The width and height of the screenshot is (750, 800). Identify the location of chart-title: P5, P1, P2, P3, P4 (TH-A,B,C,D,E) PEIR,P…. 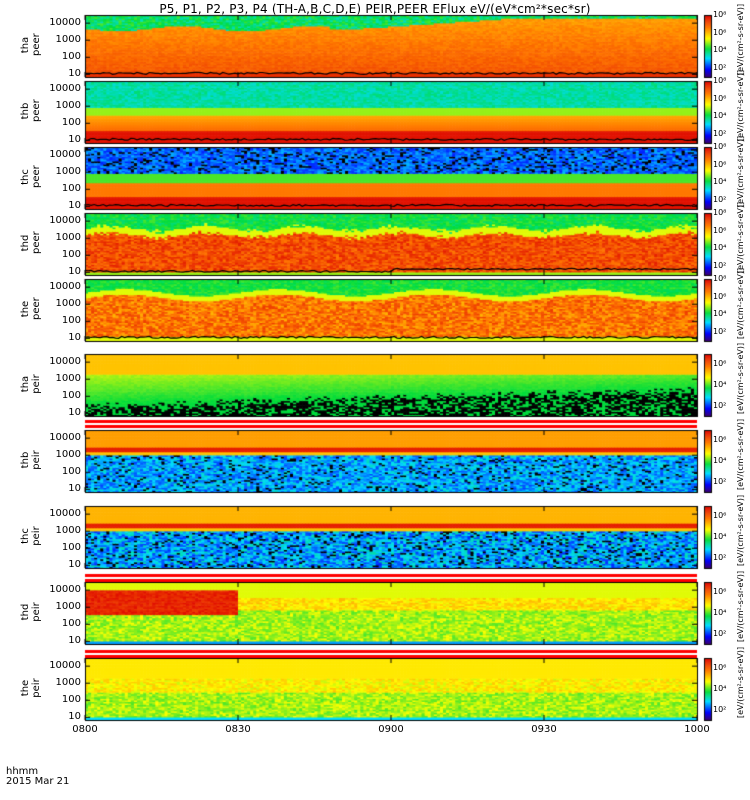
(375, 9).